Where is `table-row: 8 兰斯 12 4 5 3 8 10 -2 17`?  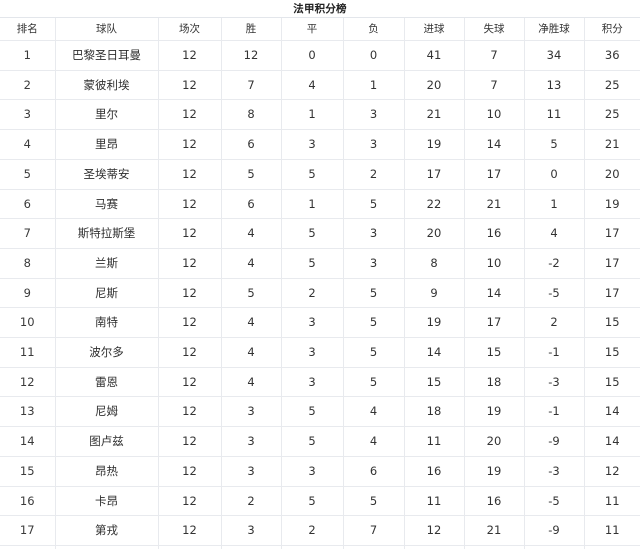 table-row: 8 兰斯 12 4 5 3 8 10 -2 17 is located at coordinates (320, 263).